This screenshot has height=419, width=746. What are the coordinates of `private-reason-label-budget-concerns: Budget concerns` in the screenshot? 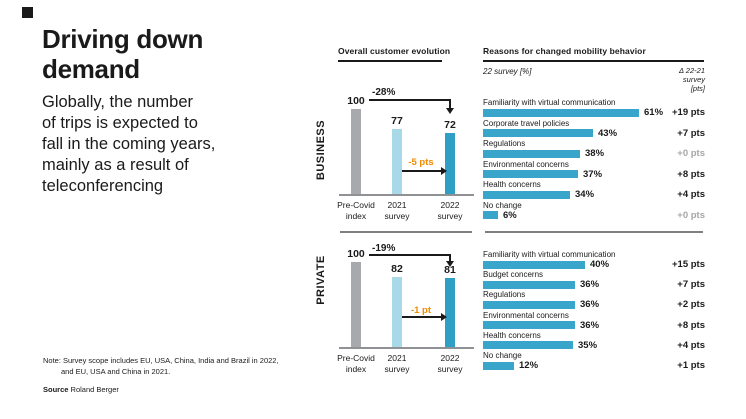 It's located at (513, 275).